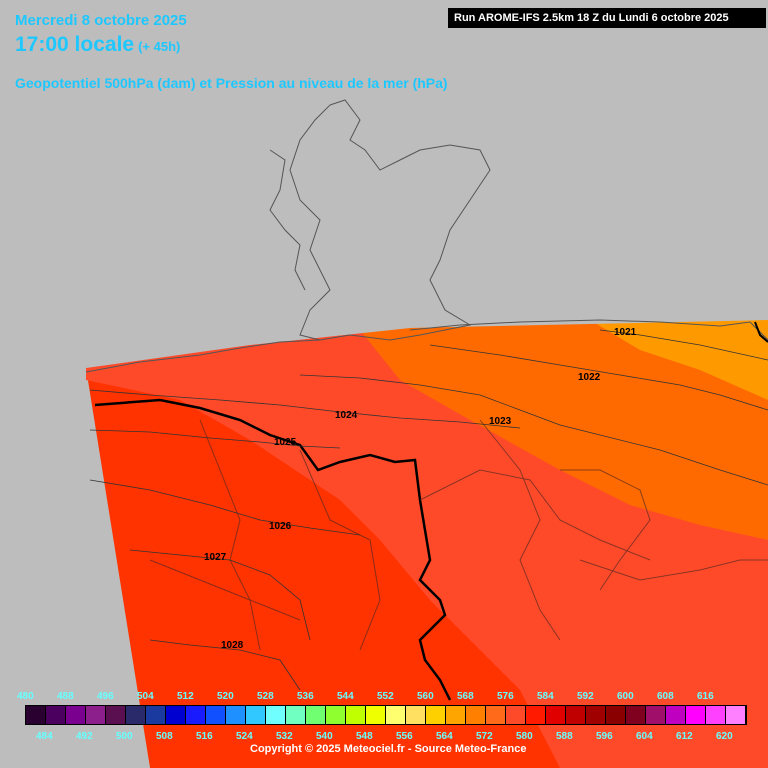  What do you see at coordinates (625, 696) in the screenshot?
I see `legend-top-label: 600` at bounding box center [625, 696].